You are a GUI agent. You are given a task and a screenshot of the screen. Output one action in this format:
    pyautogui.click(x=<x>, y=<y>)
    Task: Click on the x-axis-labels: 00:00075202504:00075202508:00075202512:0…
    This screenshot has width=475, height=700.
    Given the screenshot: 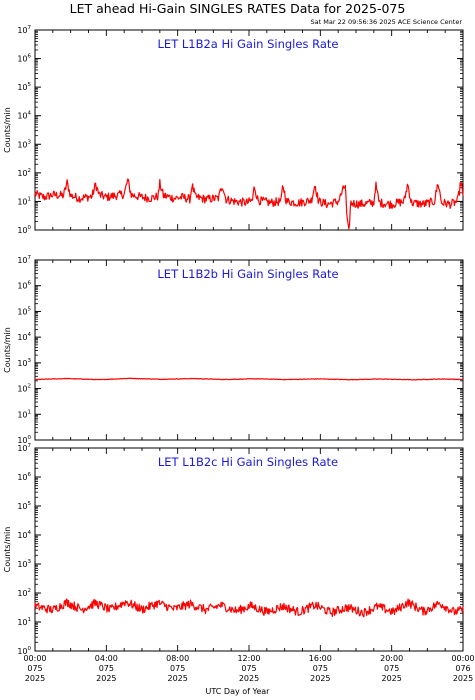 What is the action you would take?
    pyautogui.click(x=248, y=668)
    